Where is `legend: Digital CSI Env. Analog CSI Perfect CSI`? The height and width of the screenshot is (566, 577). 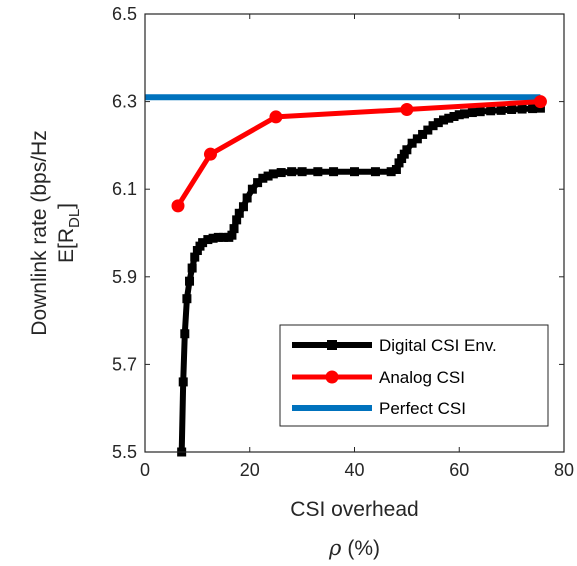
legend: Digital CSI Env. Analog CSI Perfect CSI is located at coordinates (414, 375).